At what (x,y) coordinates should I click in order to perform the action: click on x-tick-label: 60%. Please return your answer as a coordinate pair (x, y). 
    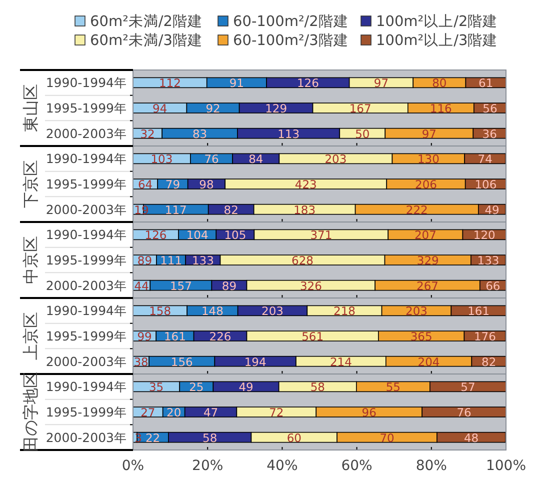
    Looking at the image, I should click on (356, 466).